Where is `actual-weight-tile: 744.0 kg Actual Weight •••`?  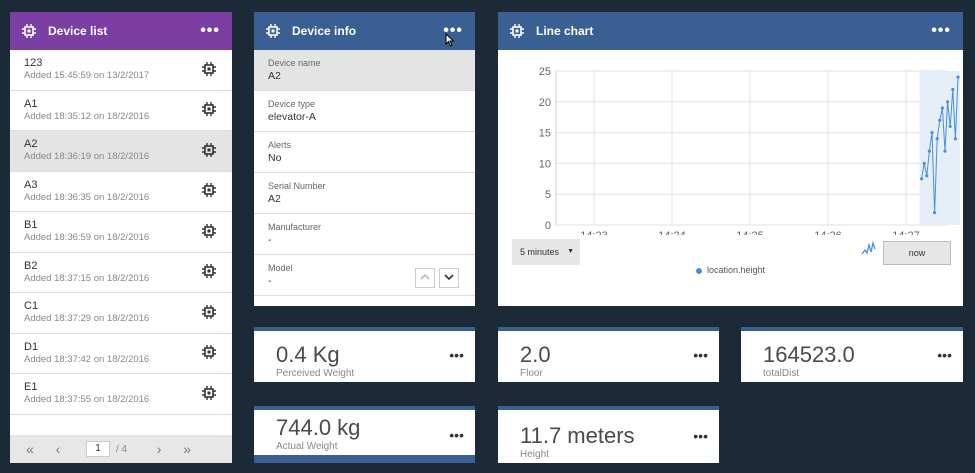
actual-weight-tile: 744.0 kg Actual Weight ••• is located at coordinates (364, 434).